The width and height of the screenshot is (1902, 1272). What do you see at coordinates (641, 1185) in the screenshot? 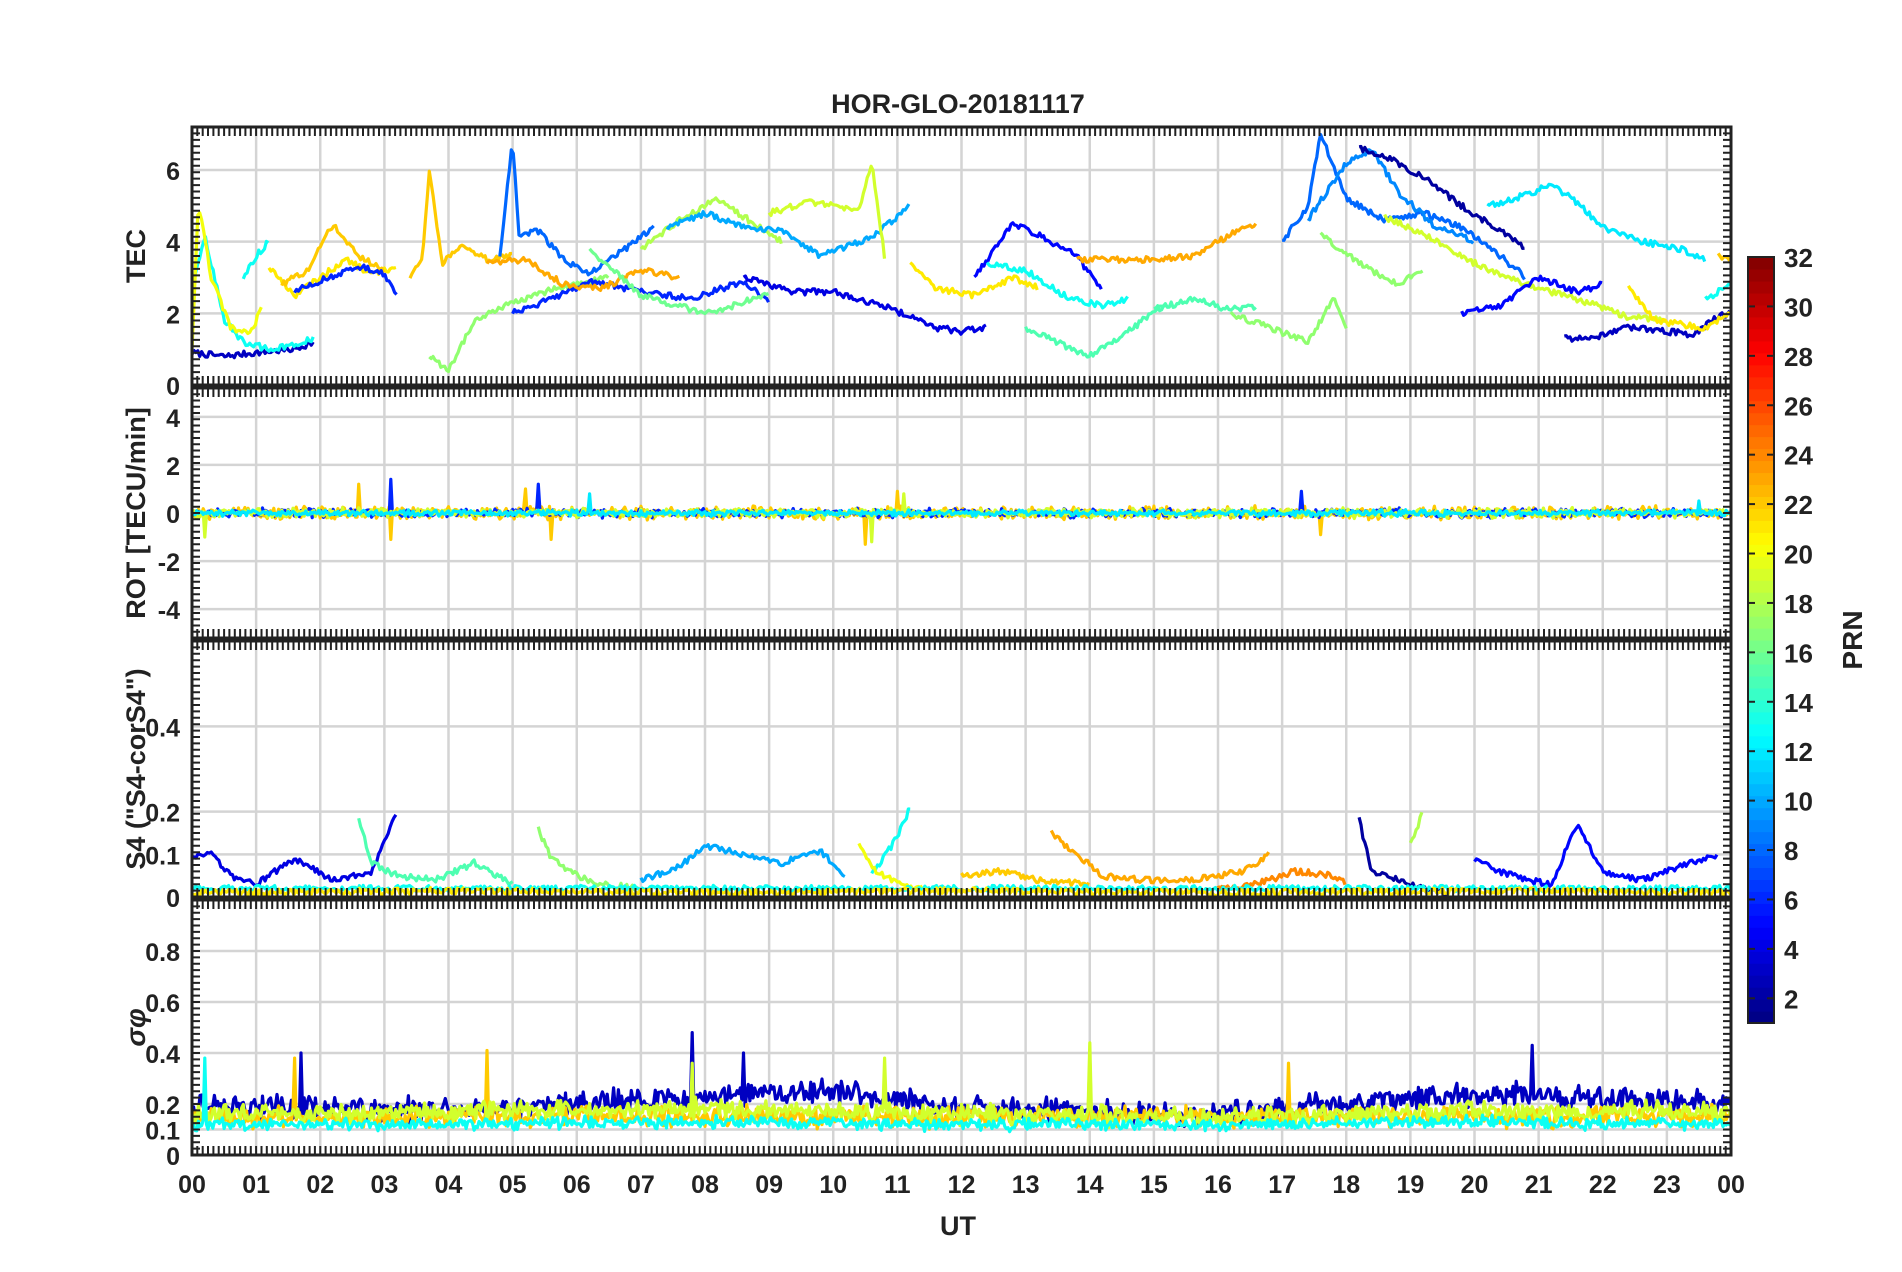
I see `x-tick-label: 07` at bounding box center [641, 1185].